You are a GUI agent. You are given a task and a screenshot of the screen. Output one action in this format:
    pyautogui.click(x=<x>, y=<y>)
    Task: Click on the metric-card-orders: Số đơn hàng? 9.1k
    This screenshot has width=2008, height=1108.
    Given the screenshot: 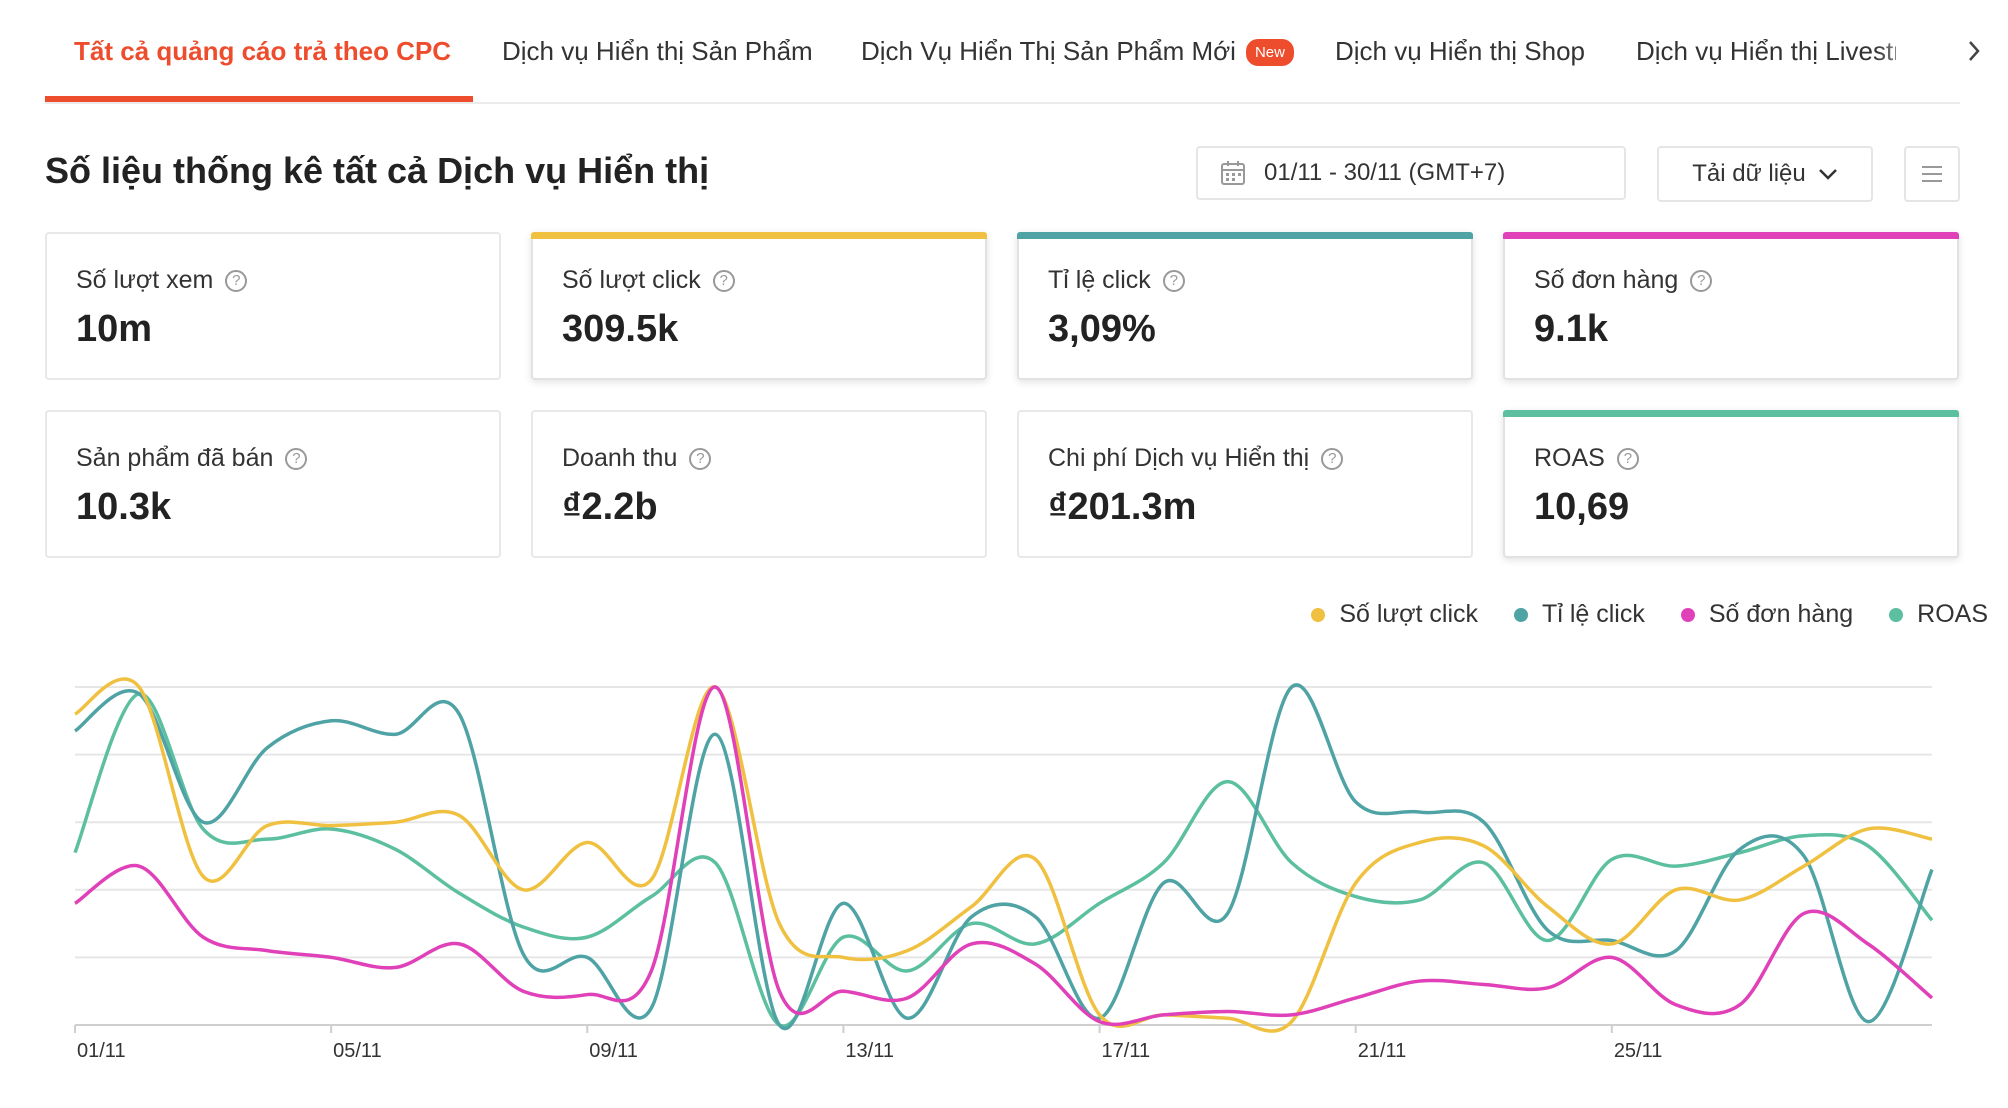 What is the action you would take?
    pyautogui.click(x=1731, y=306)
    